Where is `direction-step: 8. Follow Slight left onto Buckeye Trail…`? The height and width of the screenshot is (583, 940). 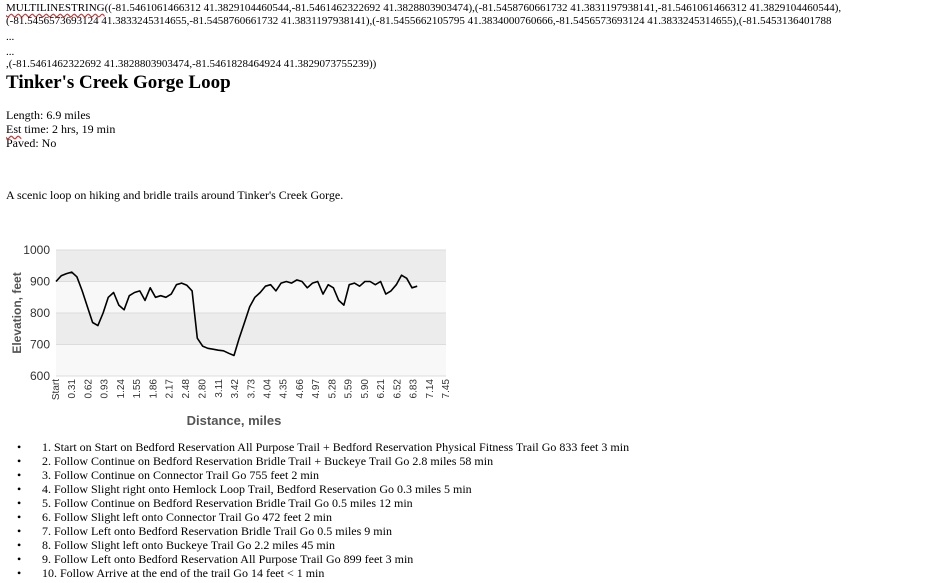
direction-step: 8. Follow Slight left onto Buckeye Trail… is located at coordinates (314, 545).